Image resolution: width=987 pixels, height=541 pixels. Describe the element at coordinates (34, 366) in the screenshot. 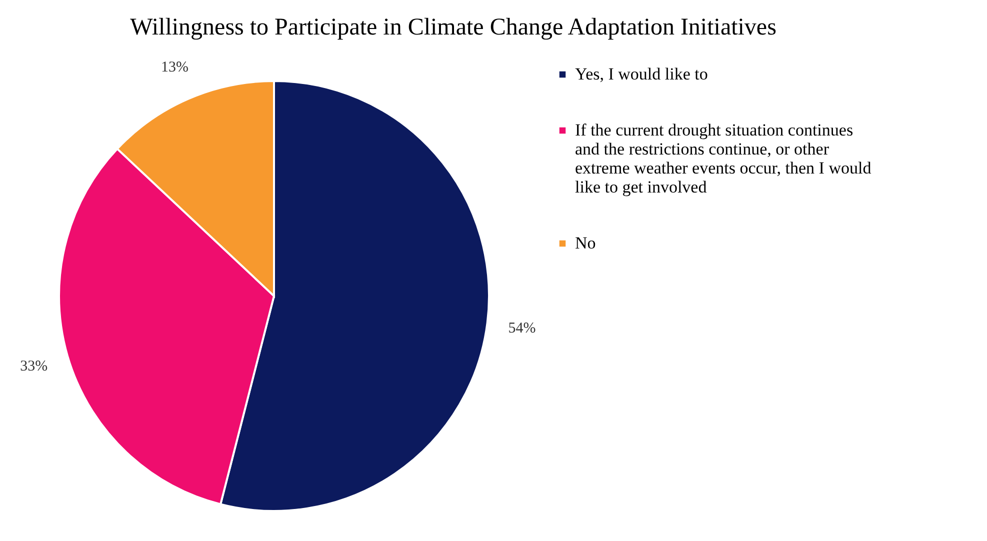

I see `data-label: 33%` at that location.